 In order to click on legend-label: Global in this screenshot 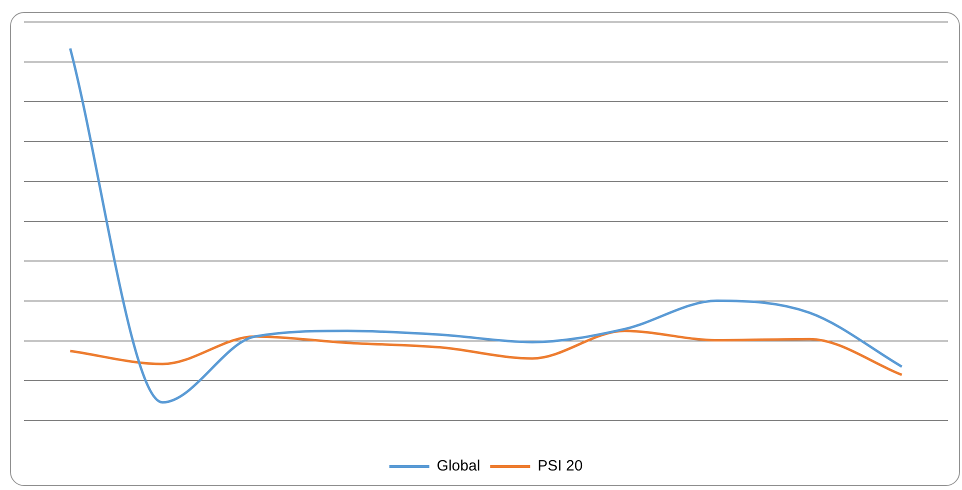, I will do `click(458, 466)`.